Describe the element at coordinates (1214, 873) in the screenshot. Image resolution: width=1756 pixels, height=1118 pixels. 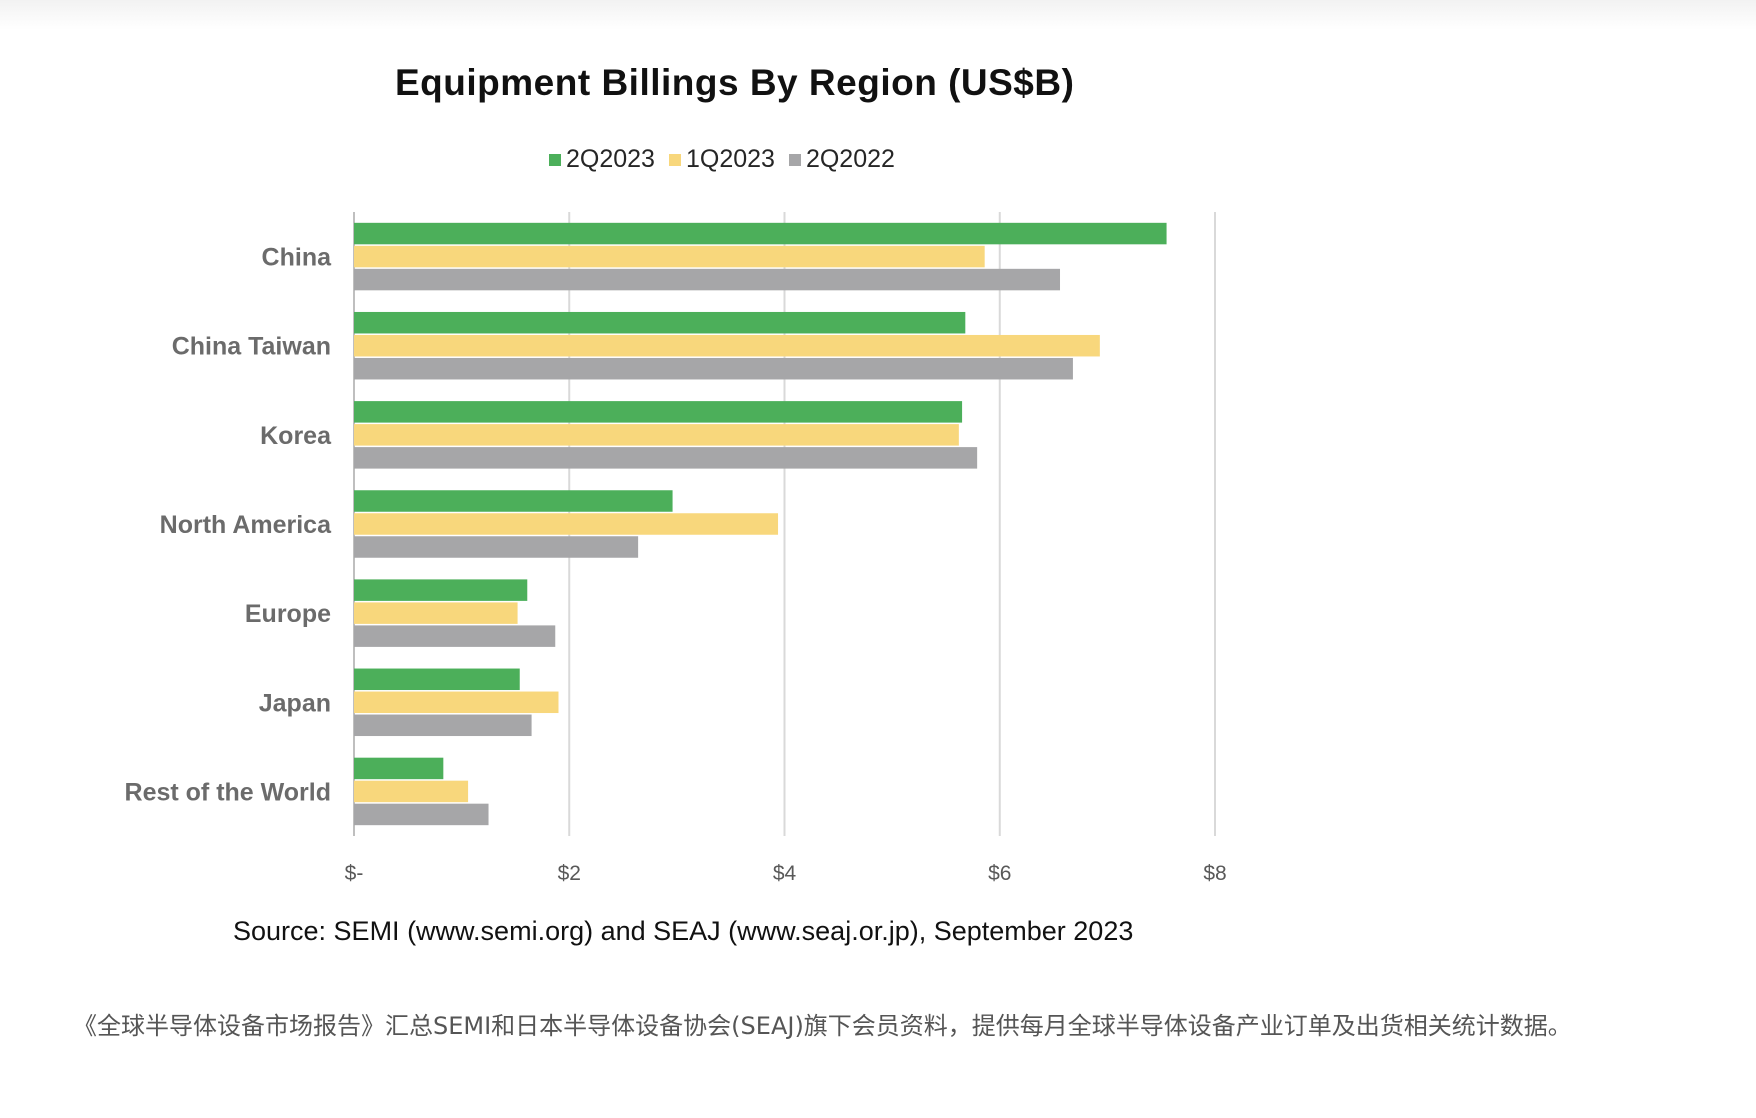
I see `x-tick-label-4: $8` at that location.